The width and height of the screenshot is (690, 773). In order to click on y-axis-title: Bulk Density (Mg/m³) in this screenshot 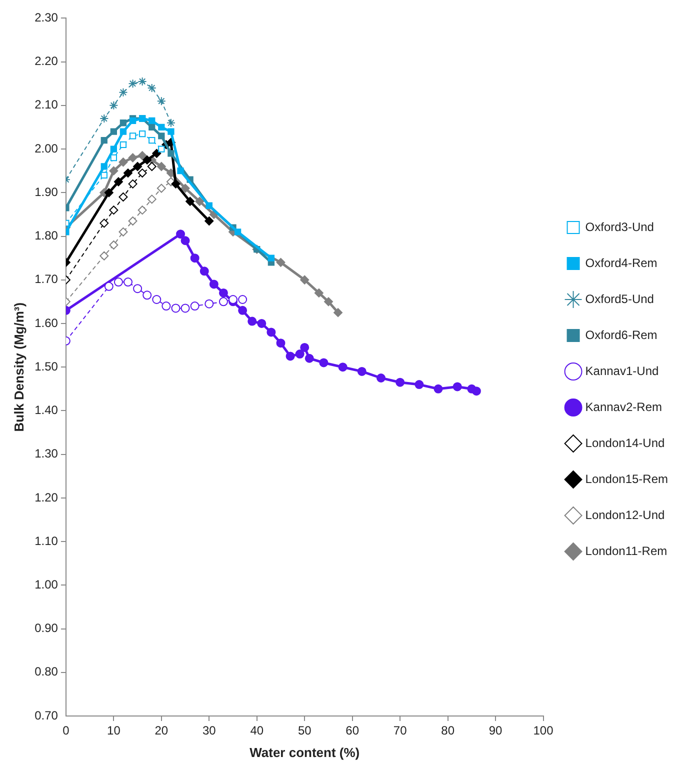, I will do `click(18, 367)`.